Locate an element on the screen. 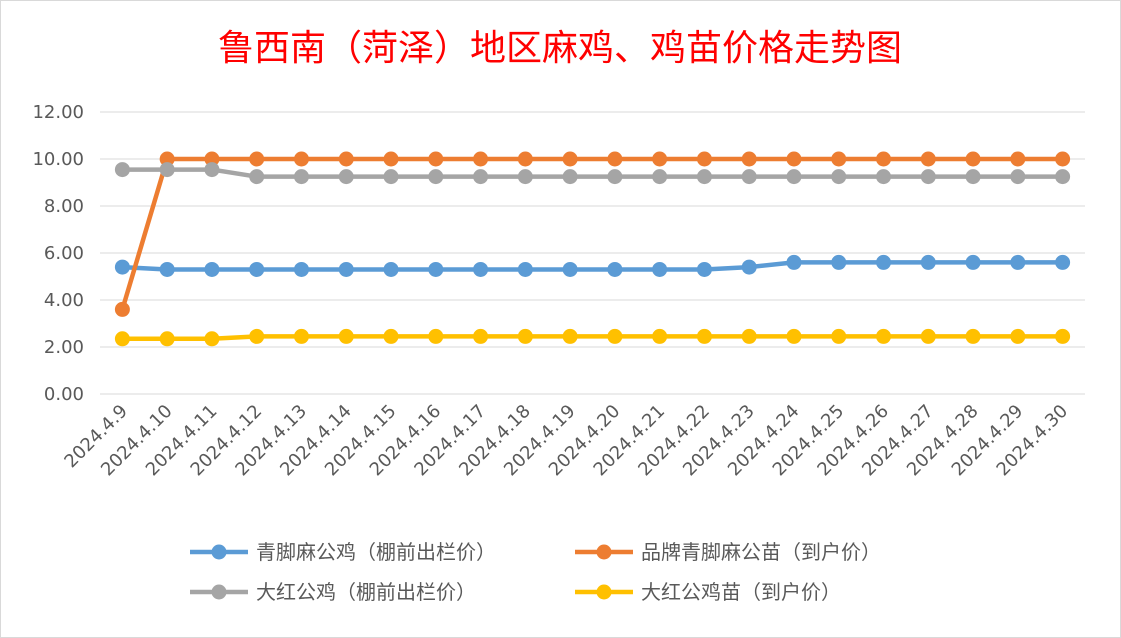  y-axis-ticks: 0.00 2.00 4.00 6.00 8.00 10.00 12.00 is located at coordinates (58, 253).